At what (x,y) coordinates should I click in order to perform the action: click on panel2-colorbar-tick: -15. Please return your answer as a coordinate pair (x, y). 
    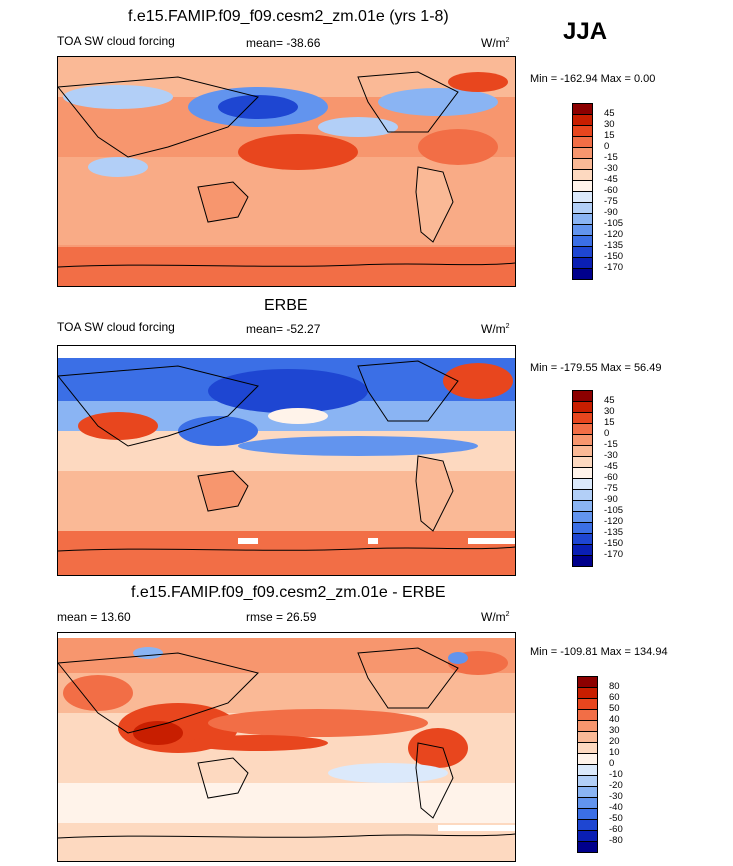
    Looking at the image, I should click on (611, 444).